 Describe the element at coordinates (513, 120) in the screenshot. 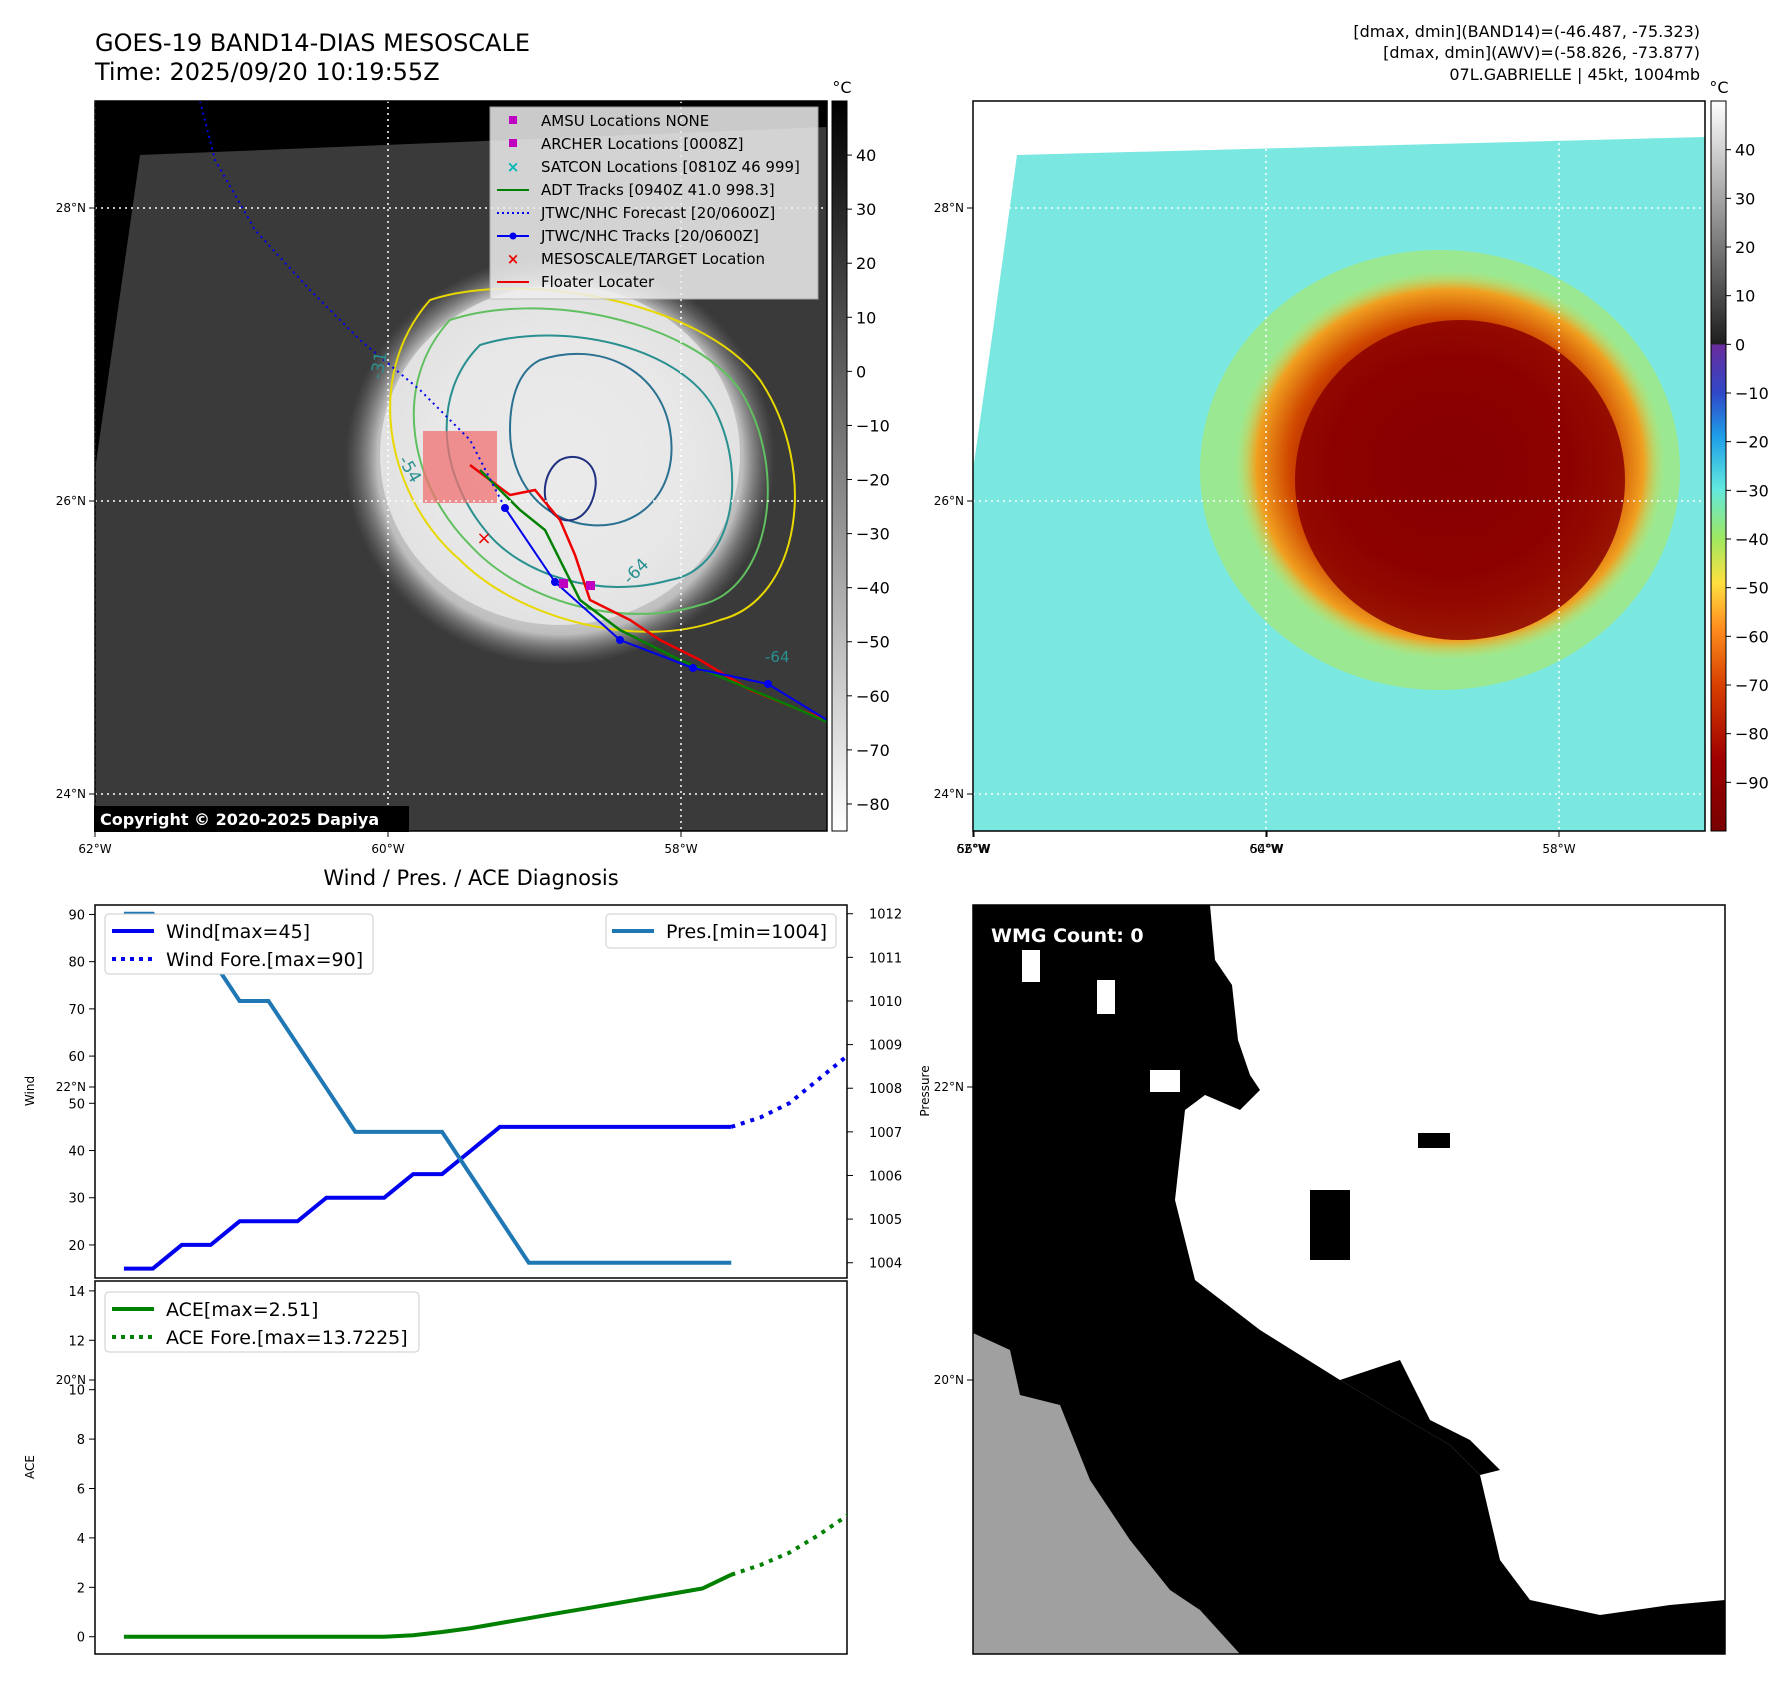

I see `legend-symbol-square` at that location.